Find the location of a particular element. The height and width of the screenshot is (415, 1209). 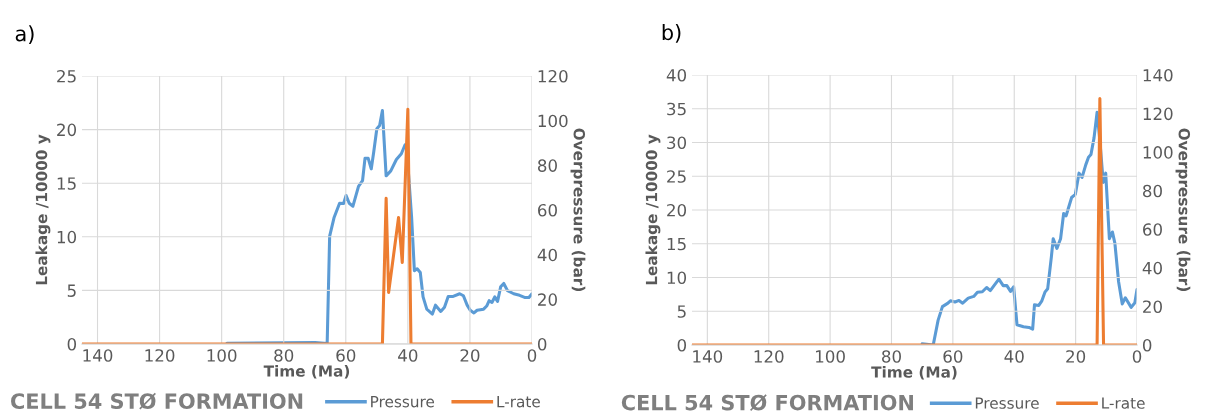

line-series is located at coordinates (1028, 227).